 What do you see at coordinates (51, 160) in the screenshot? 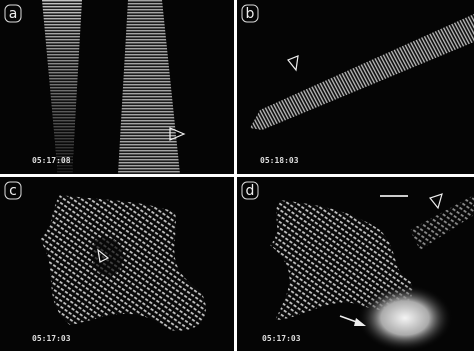
I see `timestamp: 05:17:08` at bounding box center [51, 160].